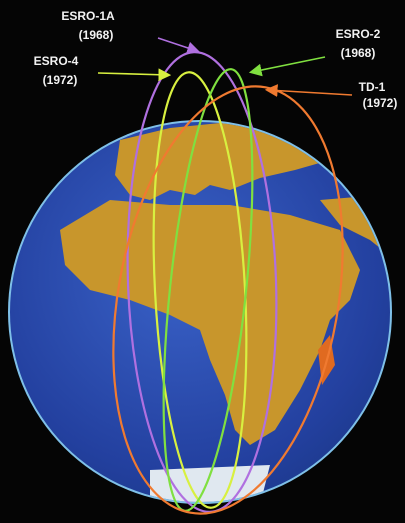 This screenshot has height=523, width=405. What do you see at coordinates (179, 46) in the screenshot?
I see `arrow-esro-1a` at bounding box center [179, 46].